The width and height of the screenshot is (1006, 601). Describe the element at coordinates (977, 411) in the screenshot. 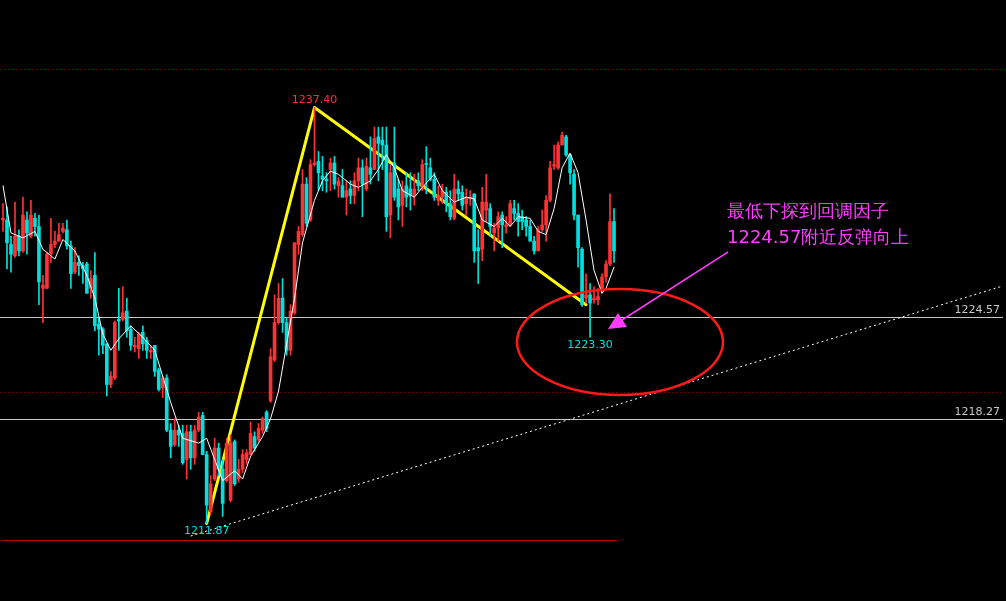

I see `ref-line-label: 1218.27` at that location.